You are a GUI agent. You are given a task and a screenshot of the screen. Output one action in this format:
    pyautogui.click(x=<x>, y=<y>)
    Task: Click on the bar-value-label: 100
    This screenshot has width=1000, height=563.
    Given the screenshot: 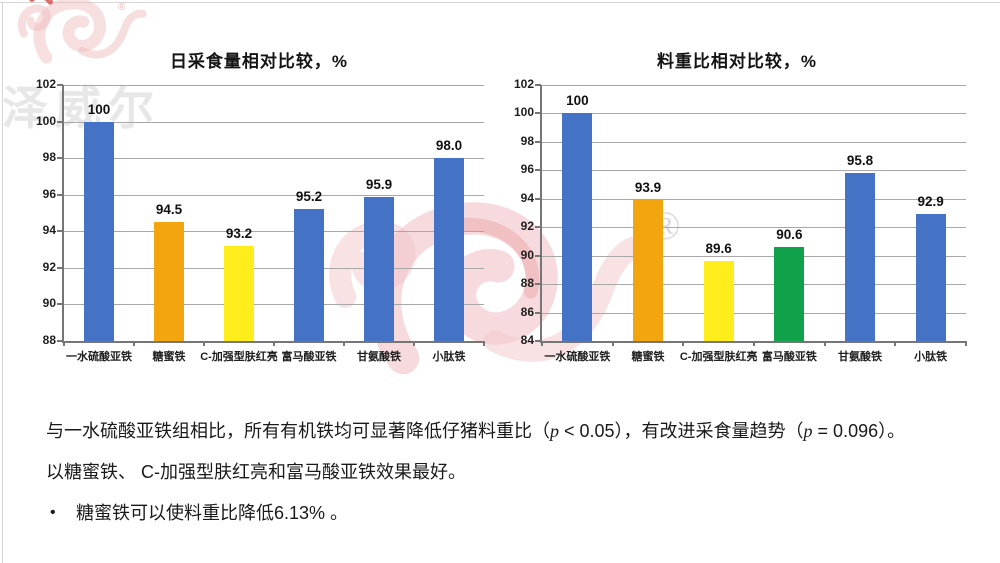 What is the action you would take?
    pyautogui.click(x=577, y=101)
    